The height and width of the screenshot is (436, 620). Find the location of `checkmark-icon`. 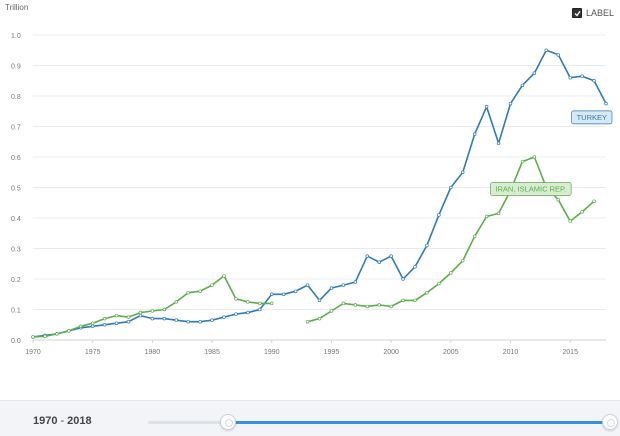

checkmark-icon is located at coordinates (577, 13).